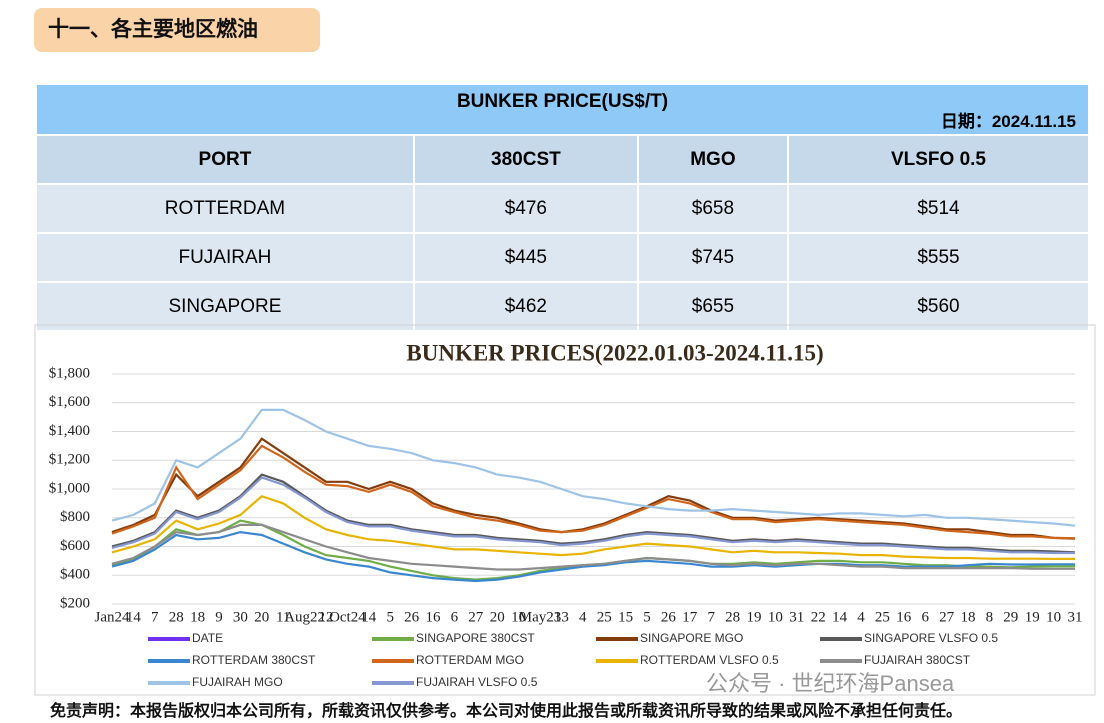 The width and height of the screenshot is (1104, 723). Describe the element at coordinates (713, 257) in the screenshot. I see `cell: $745` at that location.